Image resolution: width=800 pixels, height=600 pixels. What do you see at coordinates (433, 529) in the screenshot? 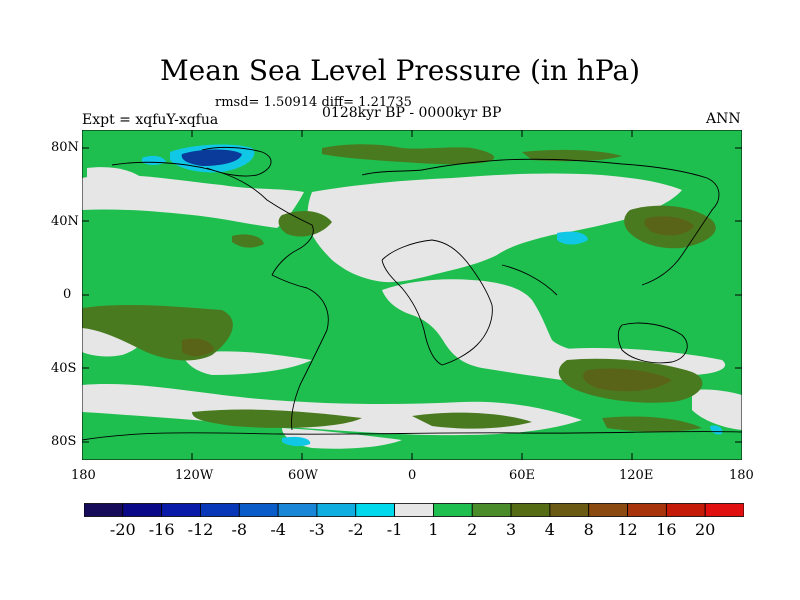
I see `colorbar-label: 1` at bounding box center [433, 529].